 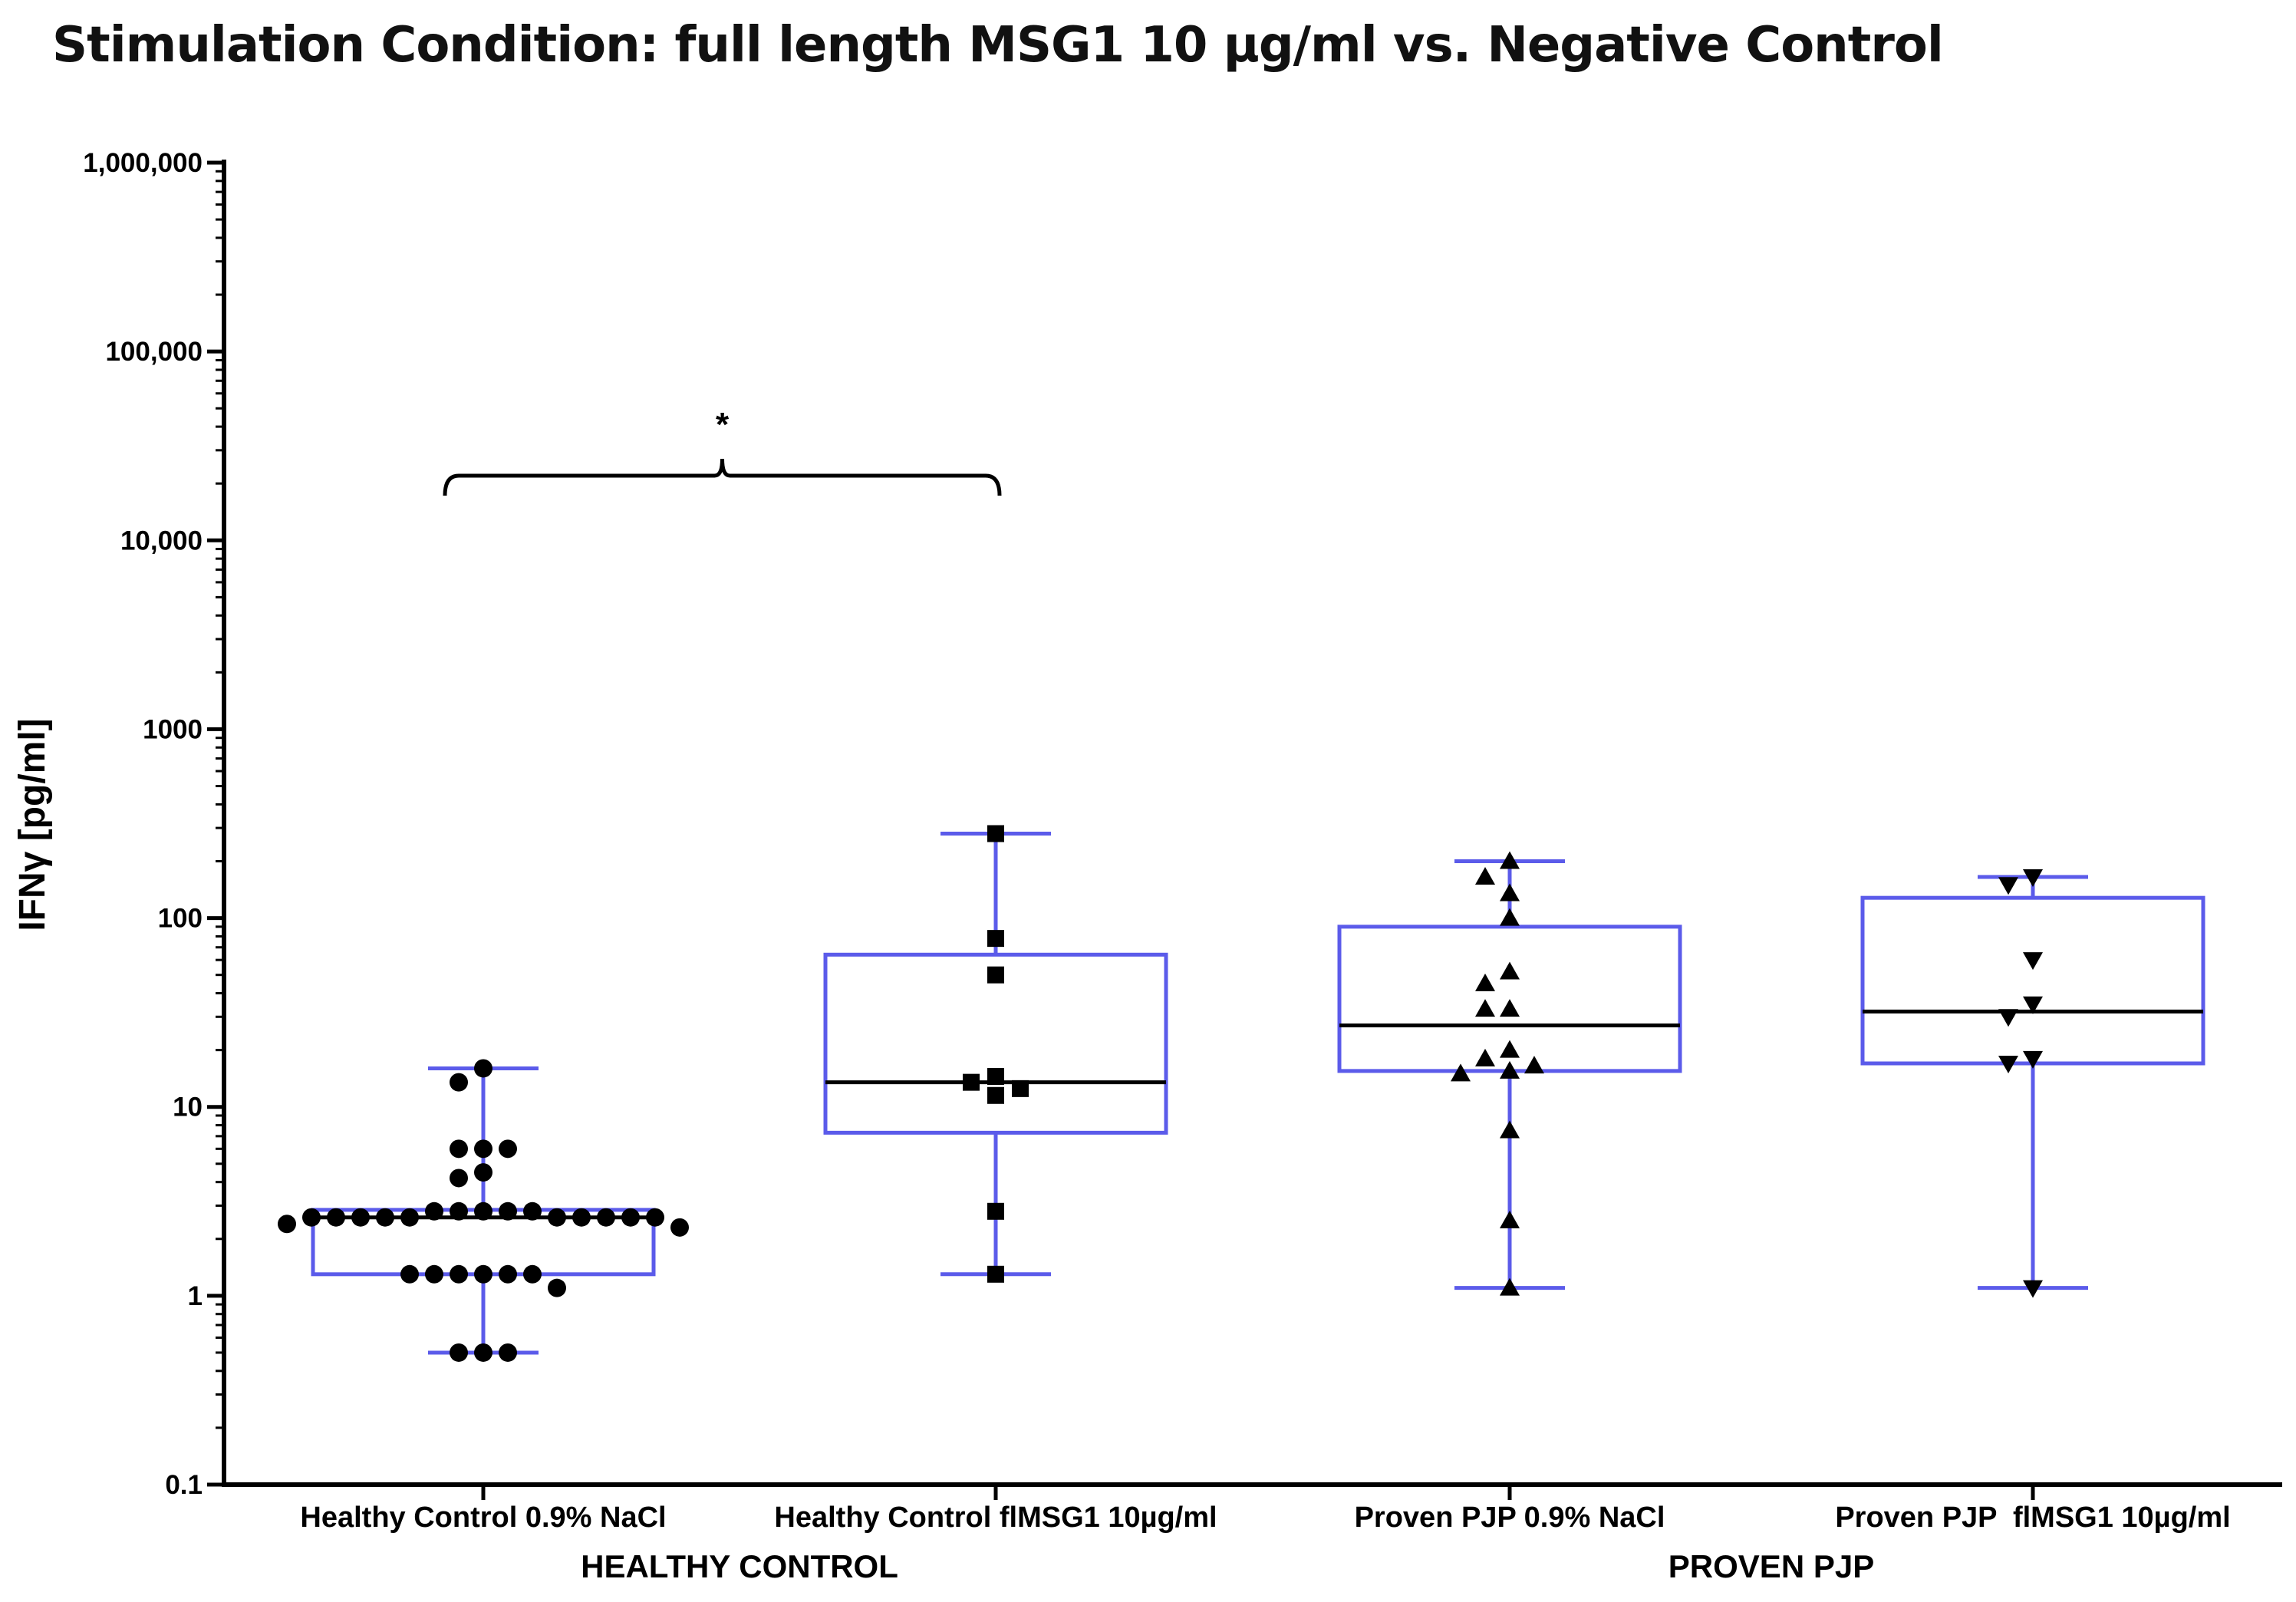 What do you see at coordinates (739, 1566) in the screenshot?
I see `group-label: HEALTHY CONTROL` at bounding box center [739, 1566].